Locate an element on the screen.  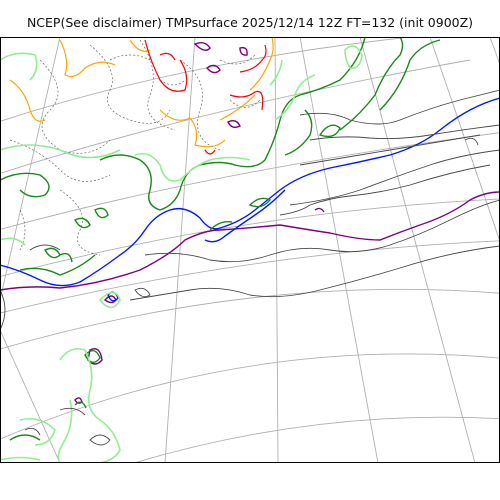
isotherm-orange is located at coordinates (141, 92).